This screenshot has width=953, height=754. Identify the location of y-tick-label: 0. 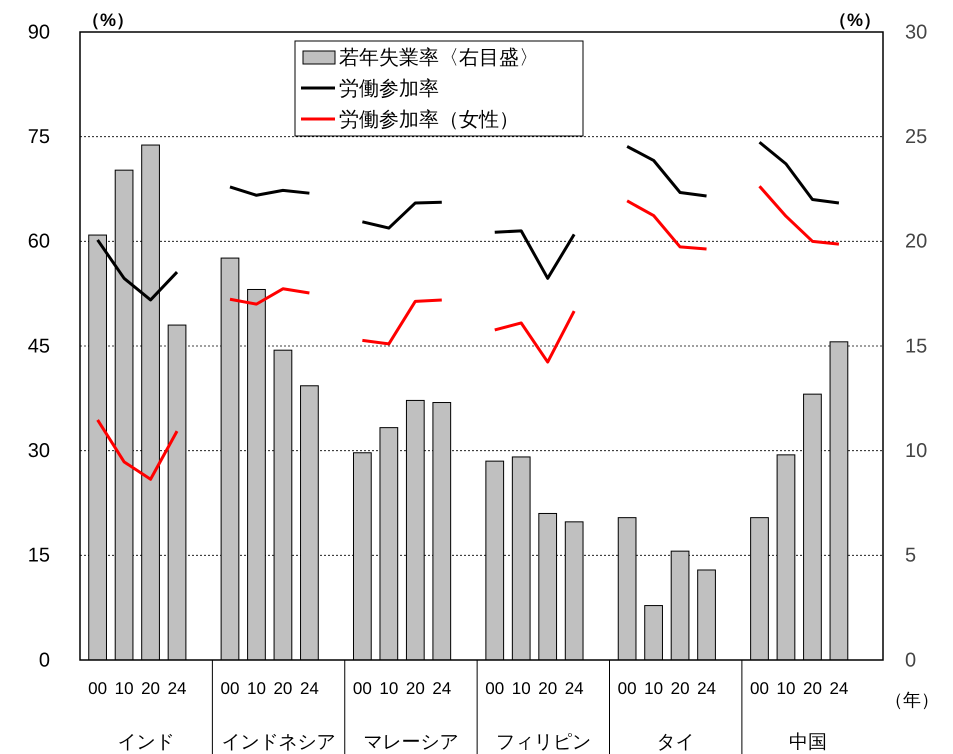
(44, 660).